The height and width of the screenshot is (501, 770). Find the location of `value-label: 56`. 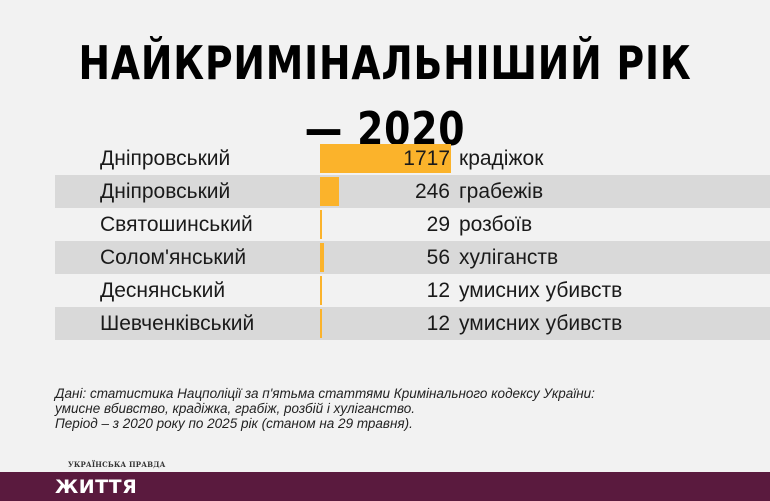

value-label: 56 is located at coordinates (438, 257).